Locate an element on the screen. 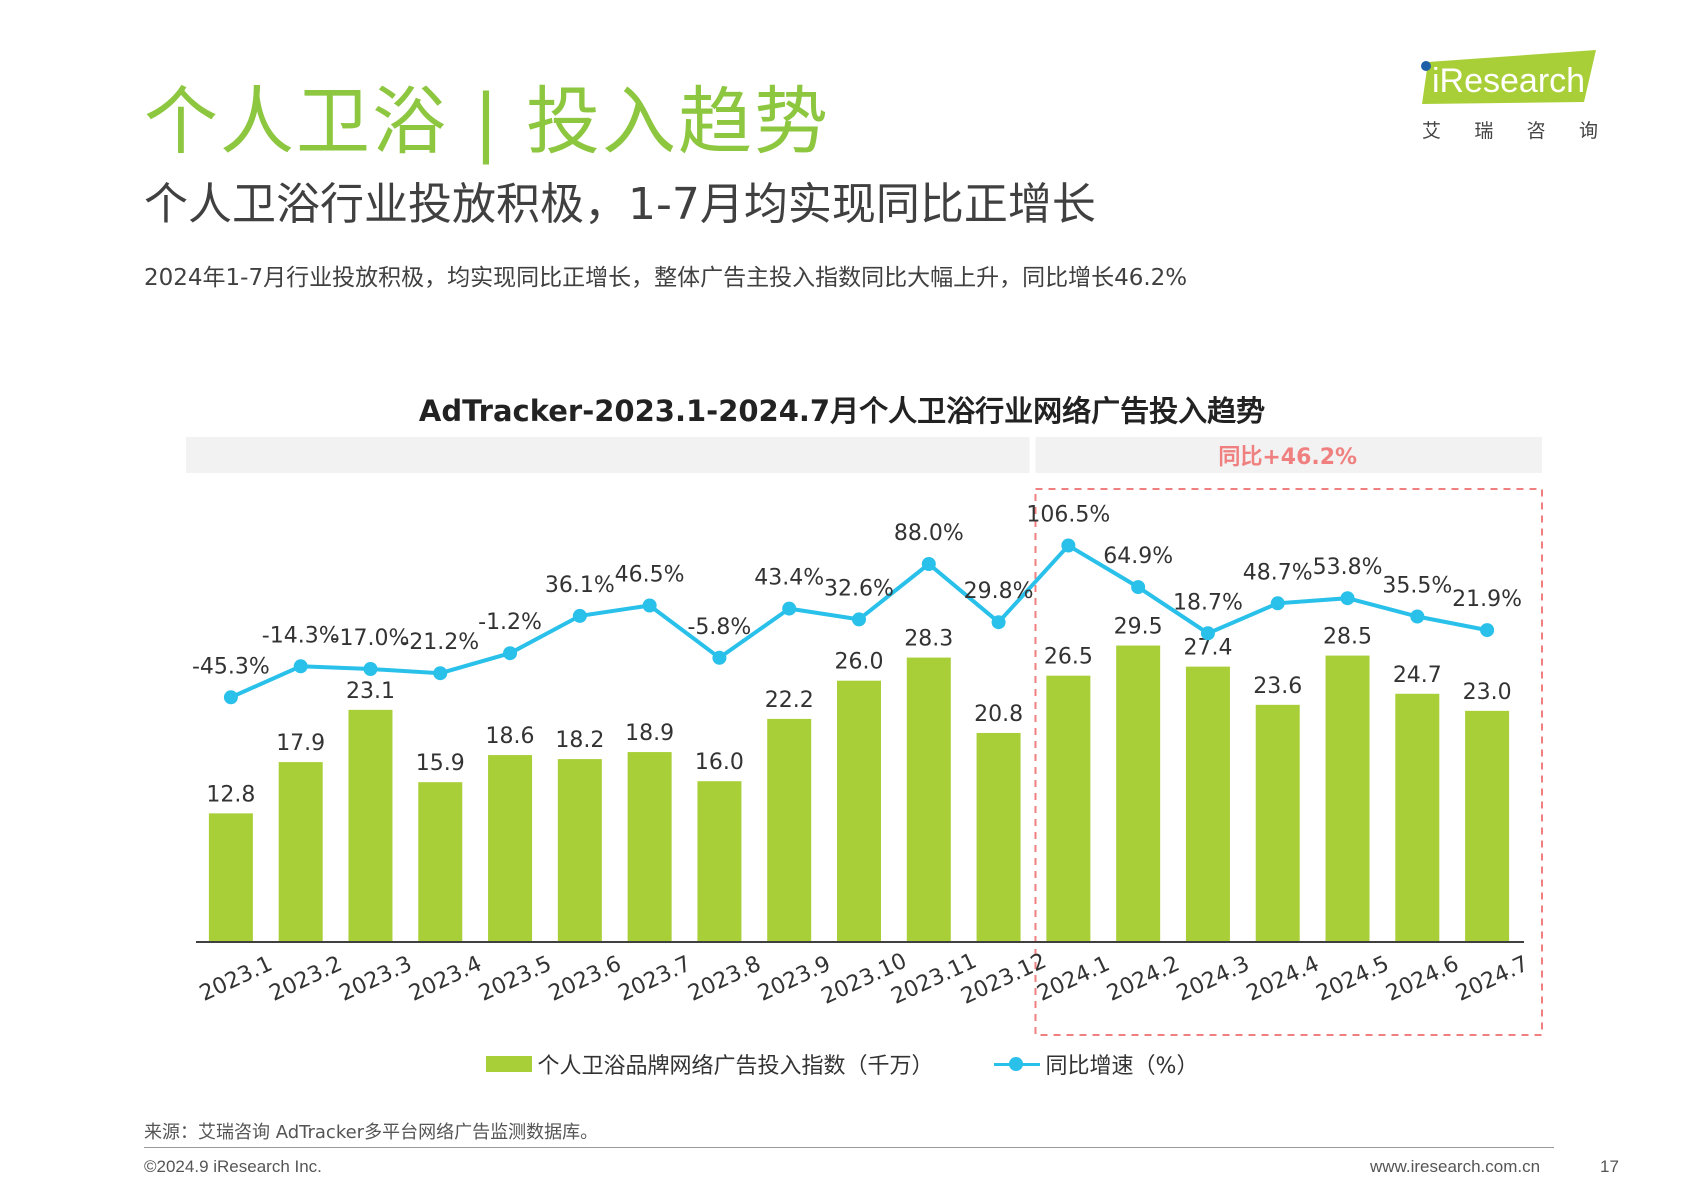 The width and height of the screenshot is (1684, 1190). growth-value-label: 35.5% is located at coordinates (1417, 586).